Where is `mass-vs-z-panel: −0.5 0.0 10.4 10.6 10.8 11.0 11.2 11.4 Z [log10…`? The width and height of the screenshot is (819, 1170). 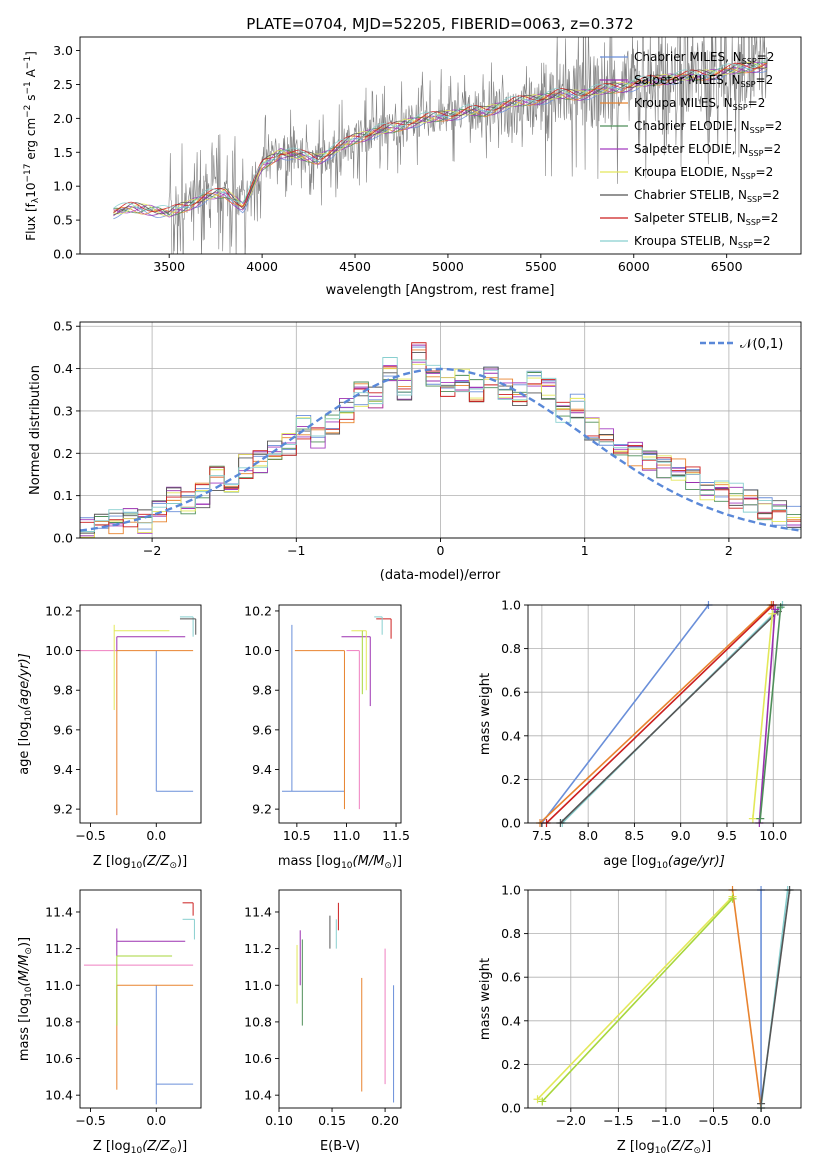
mass-vs-z-panel: −0.5 0.0 10.4 10.6 10.8 11.0 11.2 11.4 Z [log10… is located at coordinates (109, 1022).